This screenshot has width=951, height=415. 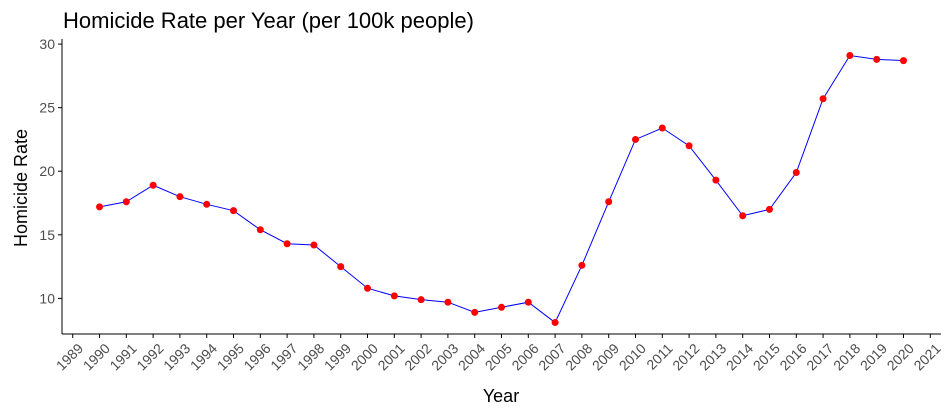 What do you see at coordinates (685, 356) in the screenshot?
I see `x-tick-label: 2012` at bounding box center [685, 356].